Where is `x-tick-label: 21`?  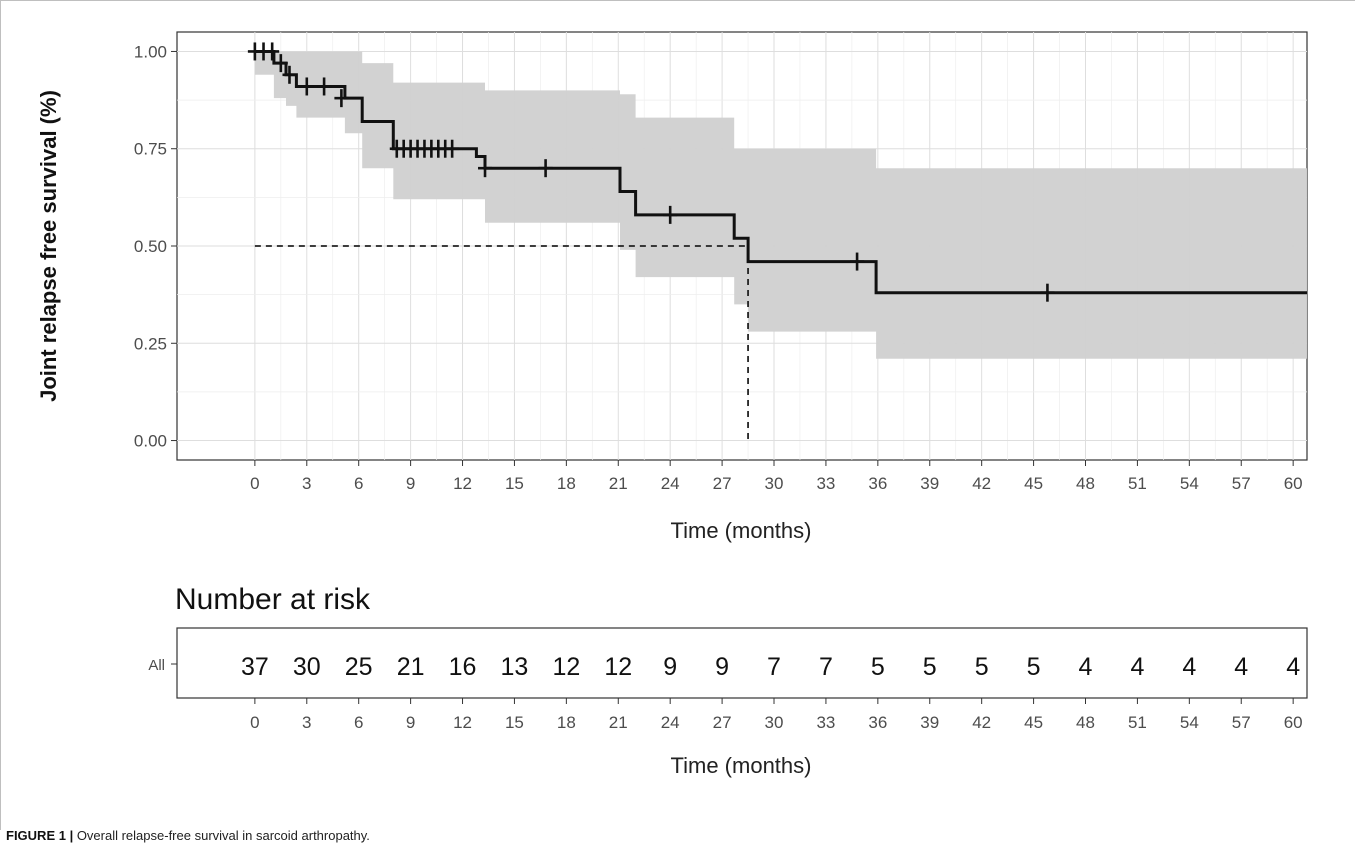
x-tick-label: 21 is located at coordinates (618, 483).